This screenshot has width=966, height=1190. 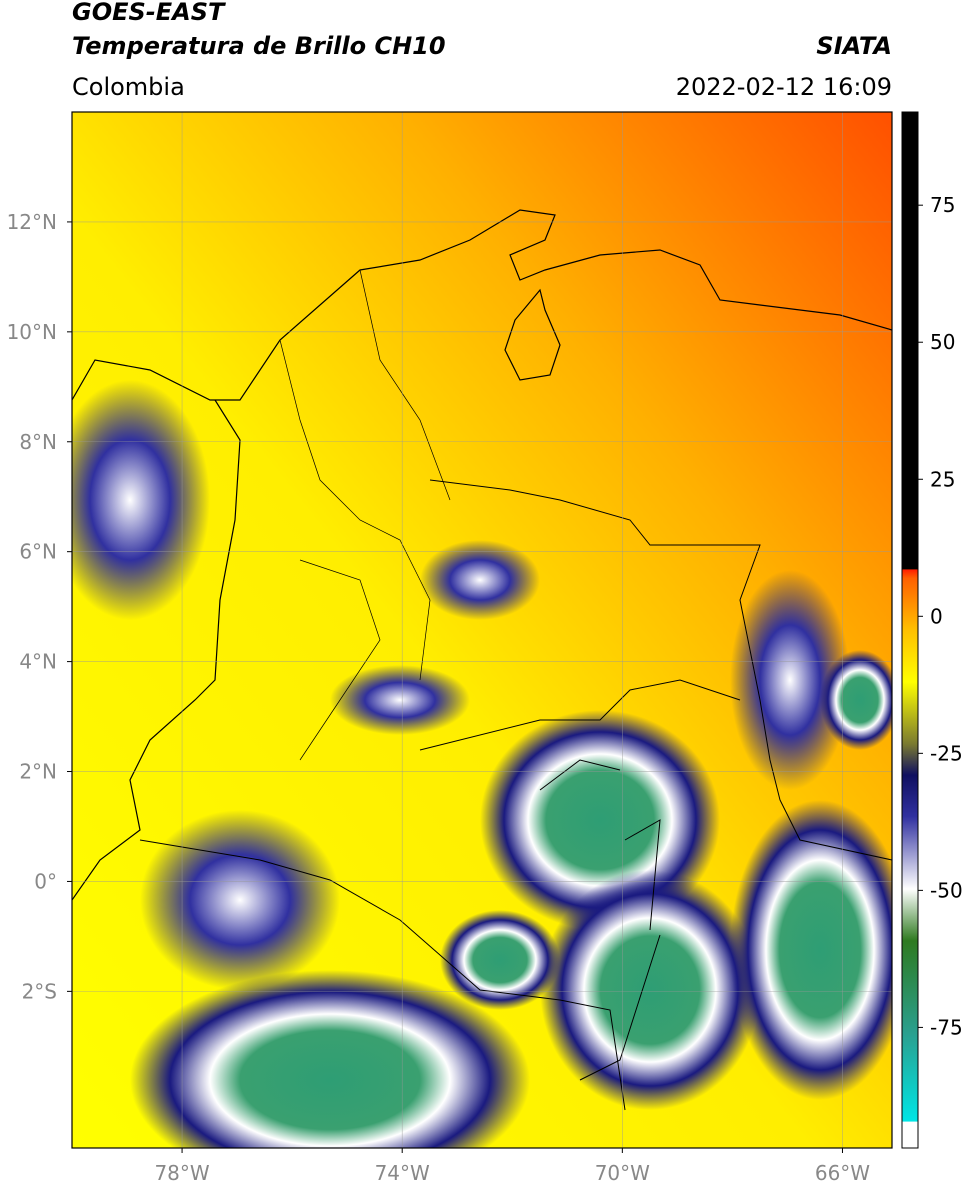 What do you see at coordinates (936, 616) in the screenshot?
I see `colorbar-label: 0` at bounding box center [936, 616].